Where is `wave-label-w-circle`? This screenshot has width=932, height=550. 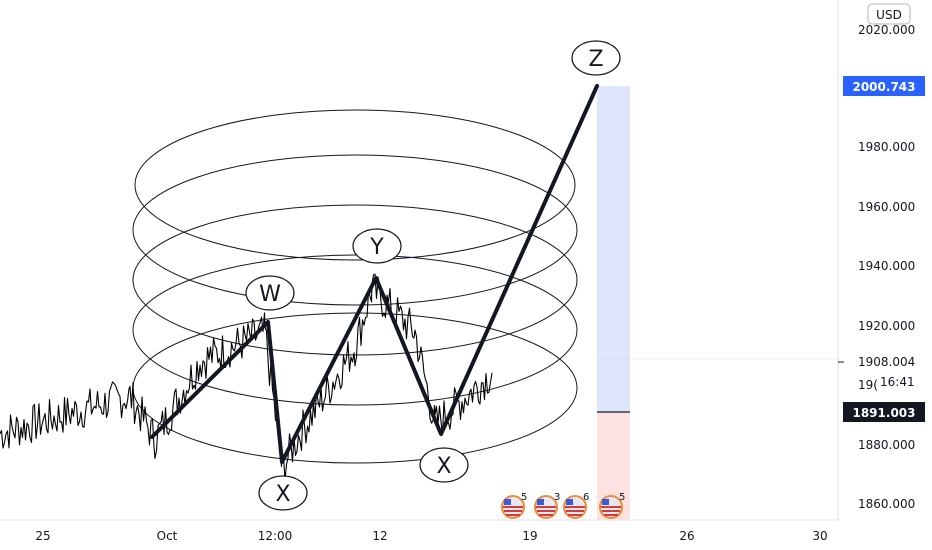 wave-label-w-circle is located at coordinates (270, 293).